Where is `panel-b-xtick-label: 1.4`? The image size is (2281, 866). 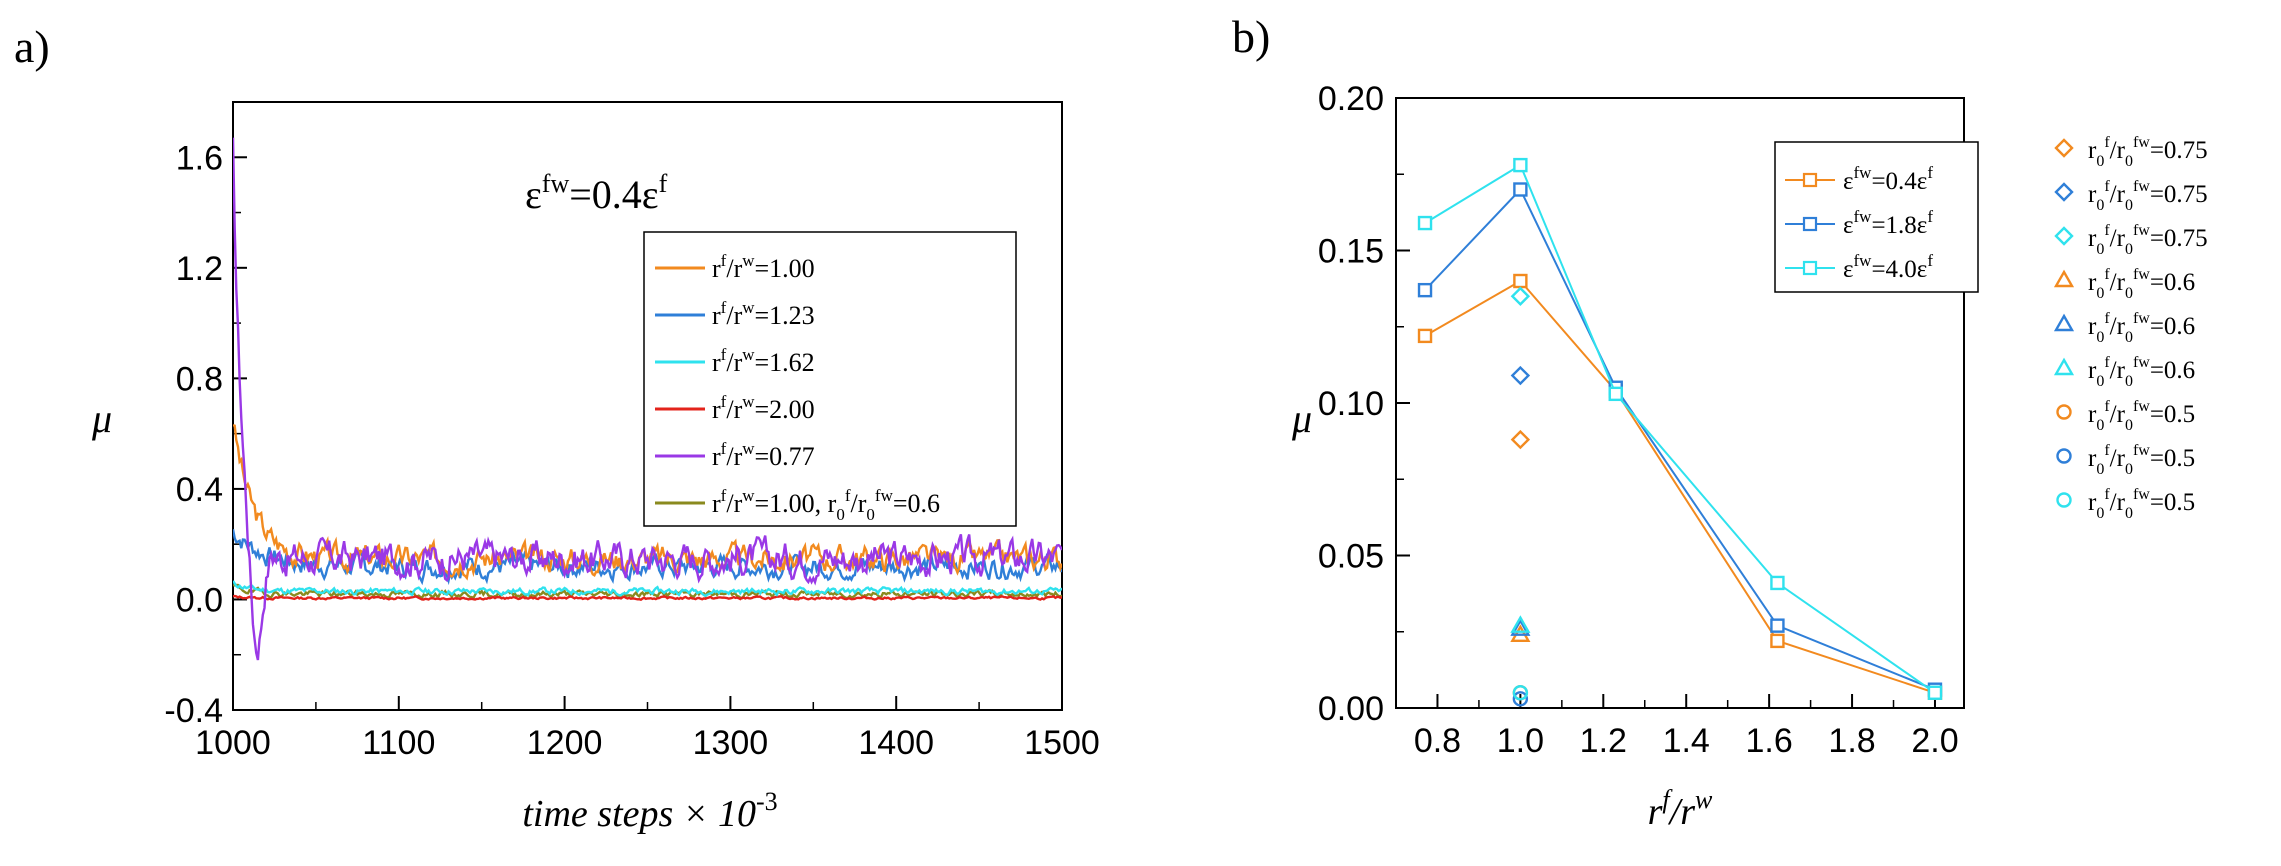
panel-b-xtick-label: 1.4 is located at coordinates (1686, 741).